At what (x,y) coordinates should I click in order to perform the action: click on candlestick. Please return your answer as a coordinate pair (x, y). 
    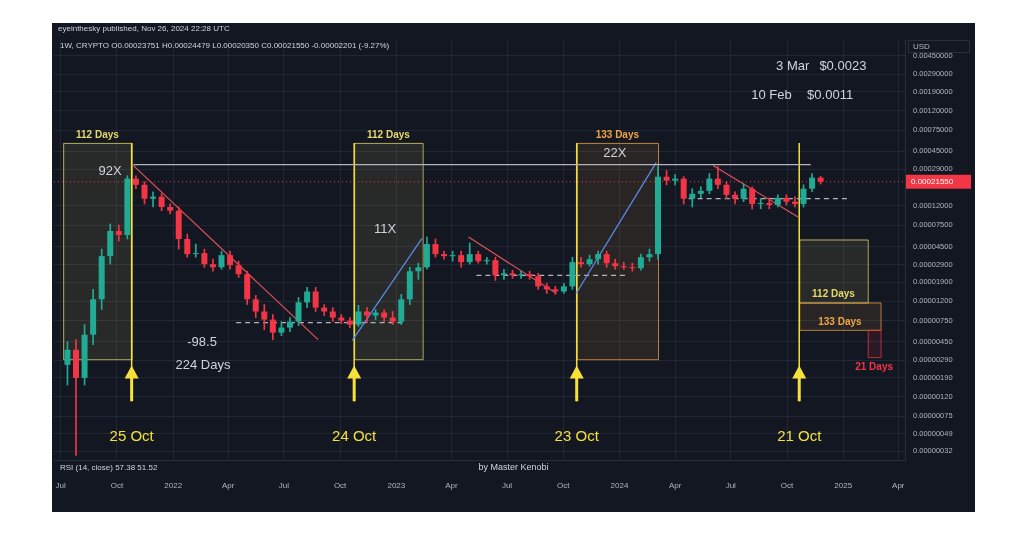
    Looking at the image, I should click on (555, 290).